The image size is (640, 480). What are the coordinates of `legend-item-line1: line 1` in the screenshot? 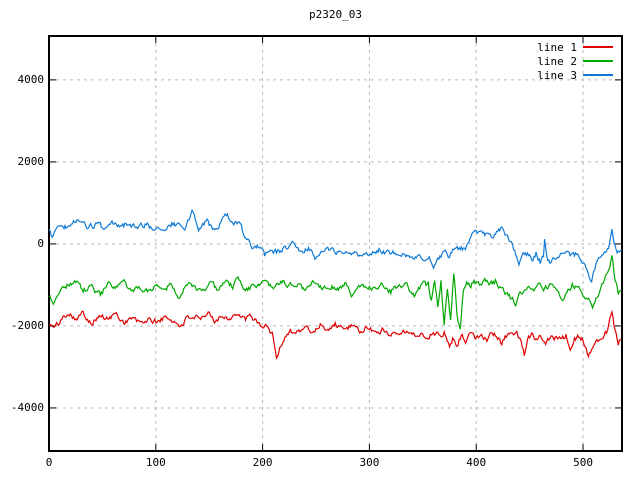 It's located at (575, 47).